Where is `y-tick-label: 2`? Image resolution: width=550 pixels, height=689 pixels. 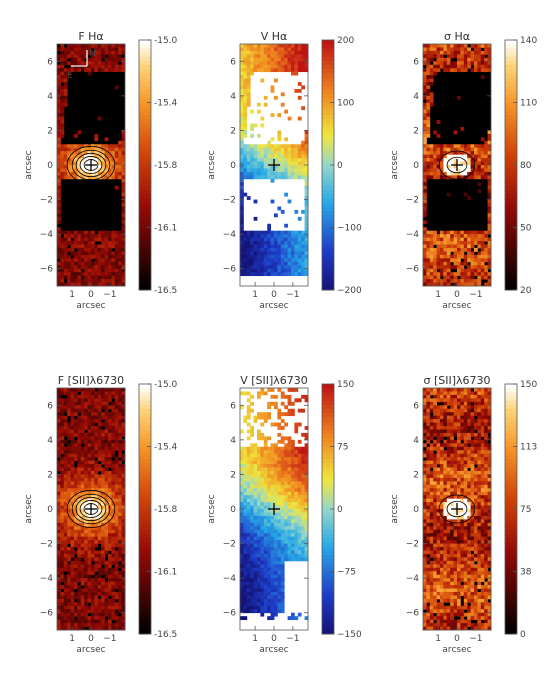
y-tick-label: 2 is located at coordinates (50, 131).